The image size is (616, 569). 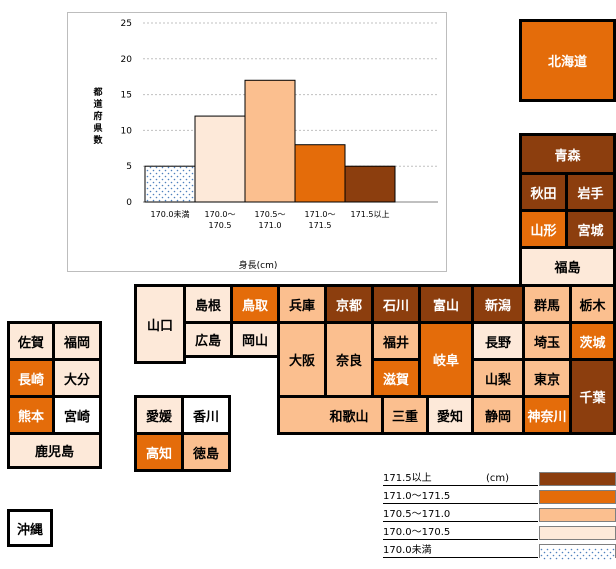 I want to click on legend-row: 170.5〜171.0, so click(x=499, y=515).